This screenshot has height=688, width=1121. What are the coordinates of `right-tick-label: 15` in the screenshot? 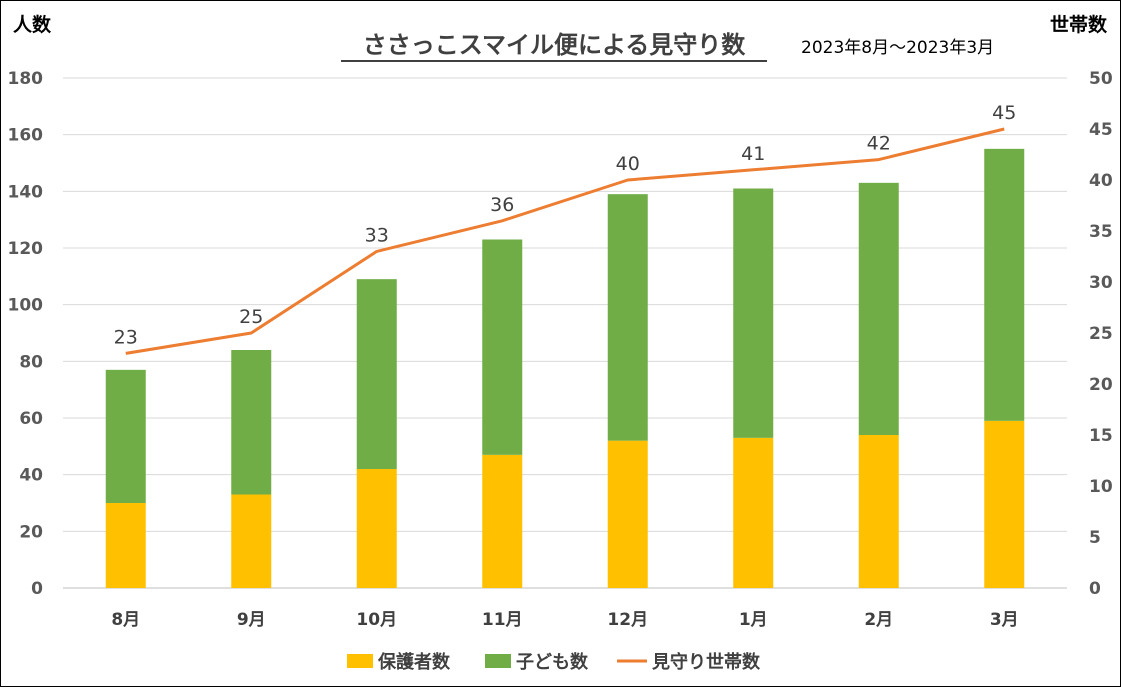 It's located at (1101, 436).